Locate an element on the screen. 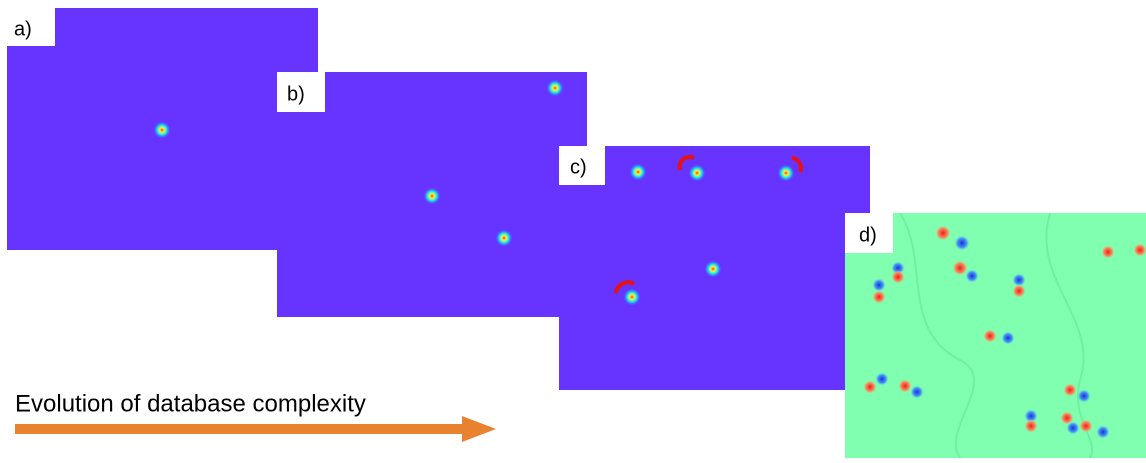 This screenshot has width=1146, height=463. panel-label: c) is located at coordinates (578, 167).